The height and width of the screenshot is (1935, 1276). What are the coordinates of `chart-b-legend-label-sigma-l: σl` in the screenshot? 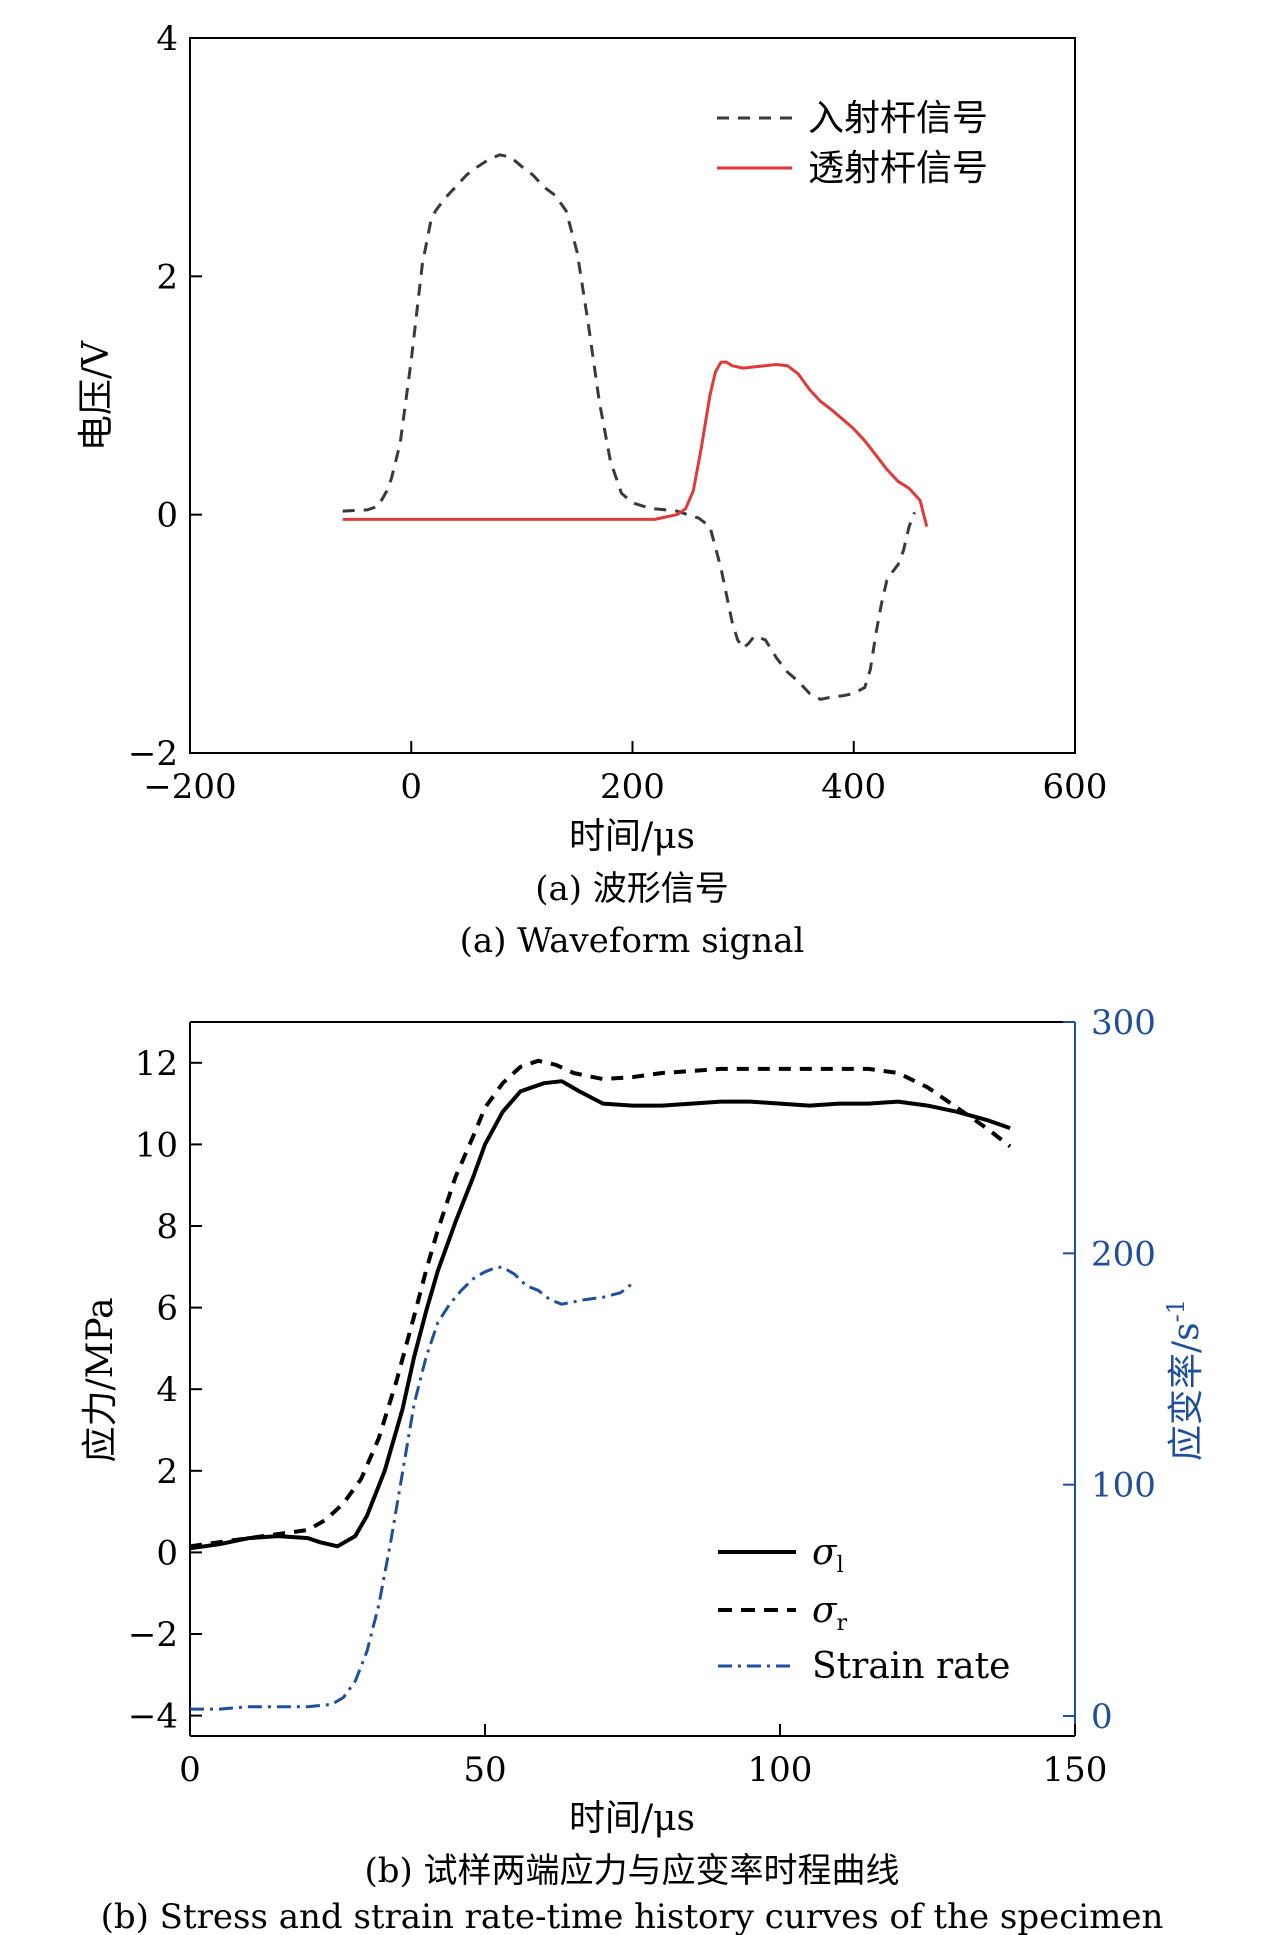 It's located at (828, 1555).